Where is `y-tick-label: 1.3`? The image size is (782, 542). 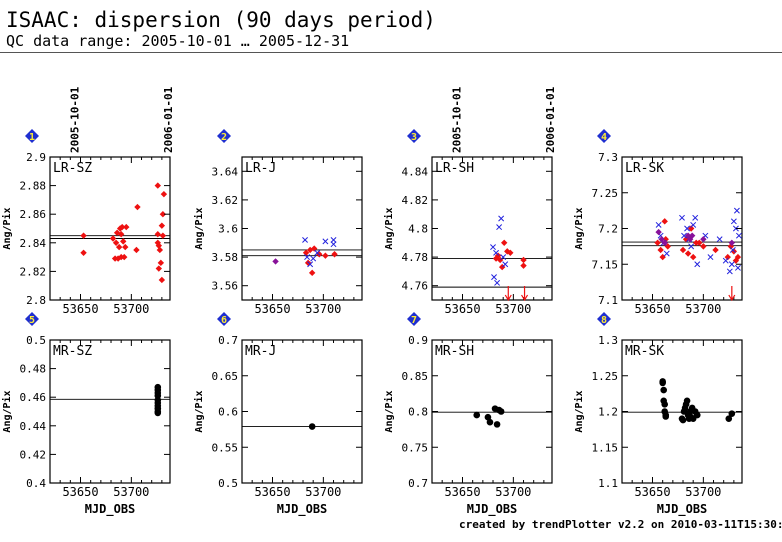
y-tick-label: 1.3 is located at coordinates (608, 340).